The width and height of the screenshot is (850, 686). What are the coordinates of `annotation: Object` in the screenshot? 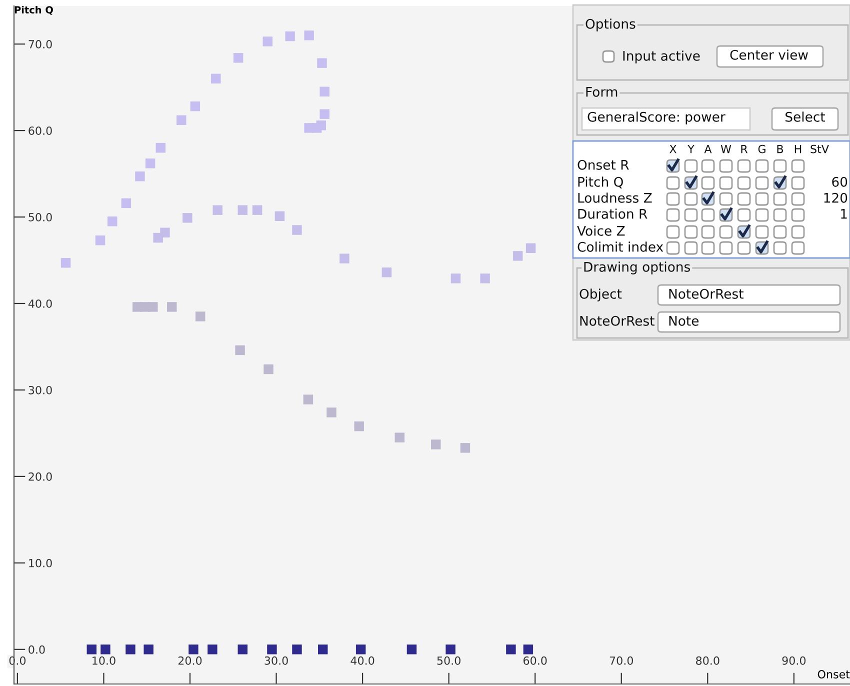 It's located at (601, 295).